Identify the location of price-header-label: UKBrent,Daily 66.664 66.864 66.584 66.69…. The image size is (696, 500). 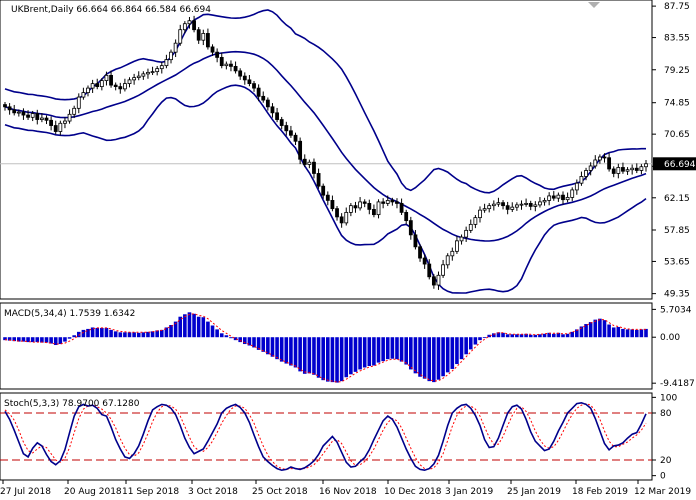
(111, 10).